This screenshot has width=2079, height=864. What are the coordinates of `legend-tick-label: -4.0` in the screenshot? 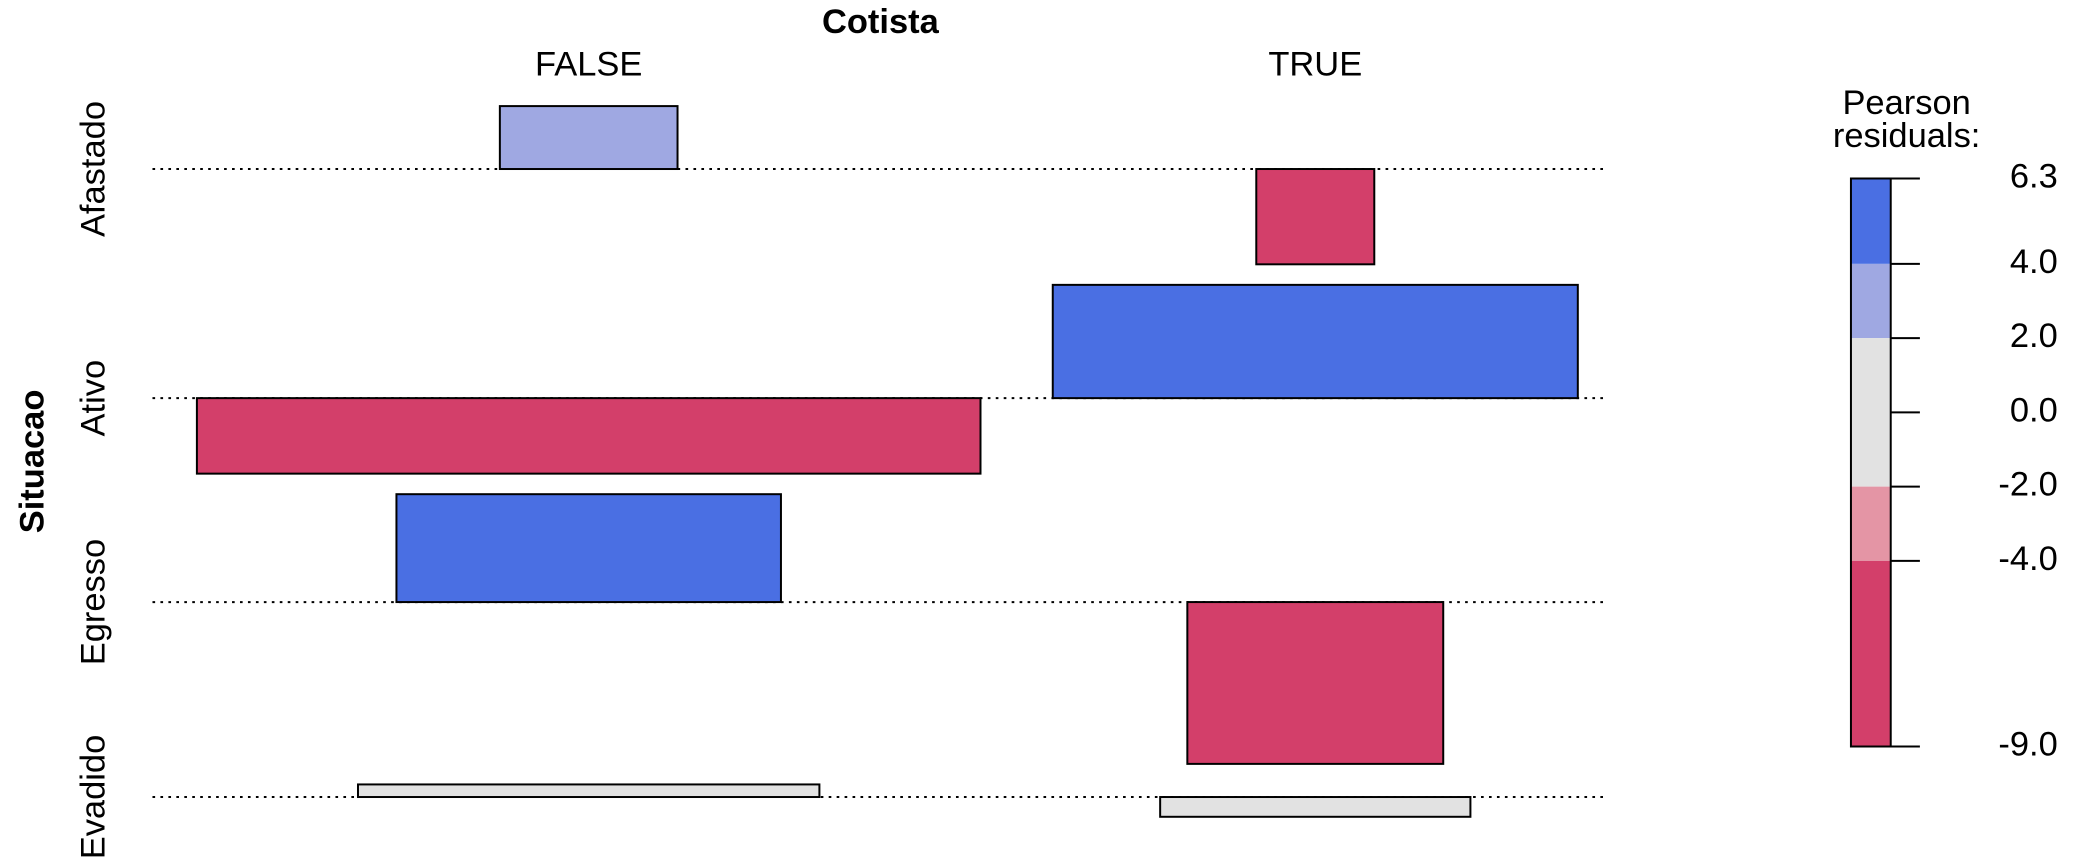 It's located at (2027, 559).